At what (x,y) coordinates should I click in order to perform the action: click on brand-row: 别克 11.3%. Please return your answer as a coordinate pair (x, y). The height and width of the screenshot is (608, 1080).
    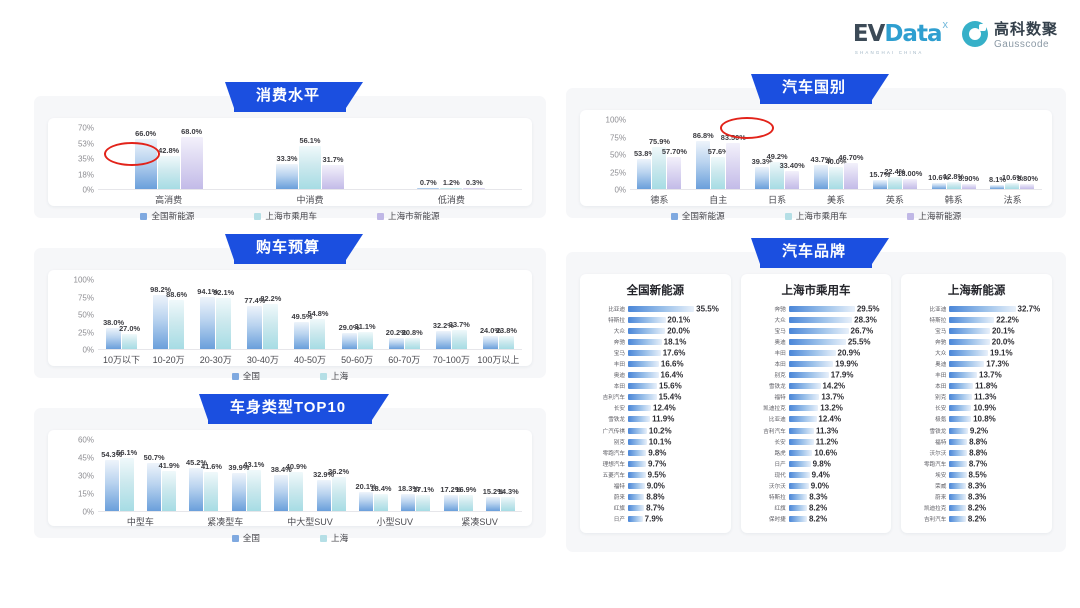
    Looking at the image, I should click on (976, 397).